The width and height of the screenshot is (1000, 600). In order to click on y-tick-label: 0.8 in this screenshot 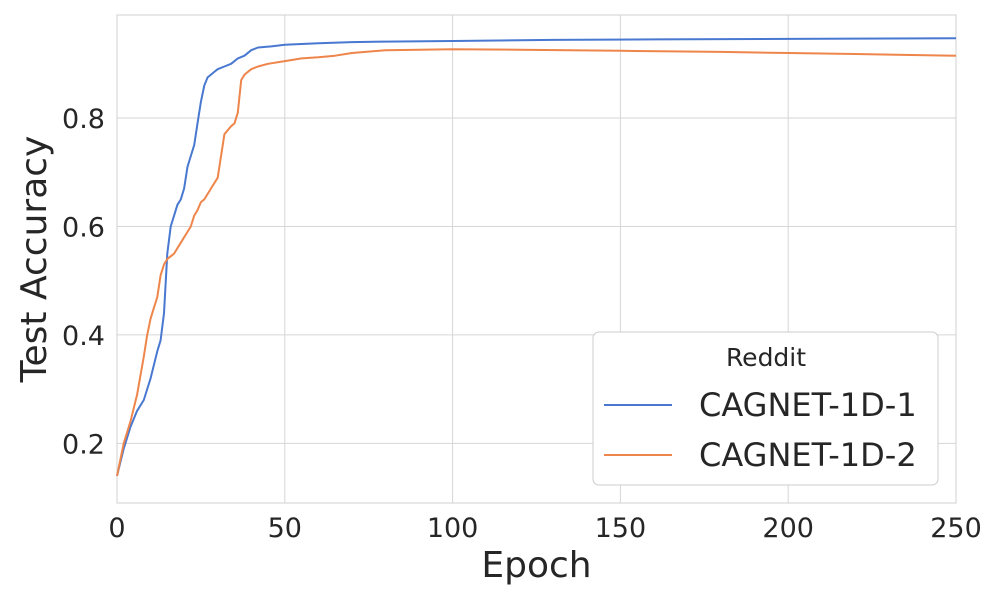, I will do `click(83, 119)`.